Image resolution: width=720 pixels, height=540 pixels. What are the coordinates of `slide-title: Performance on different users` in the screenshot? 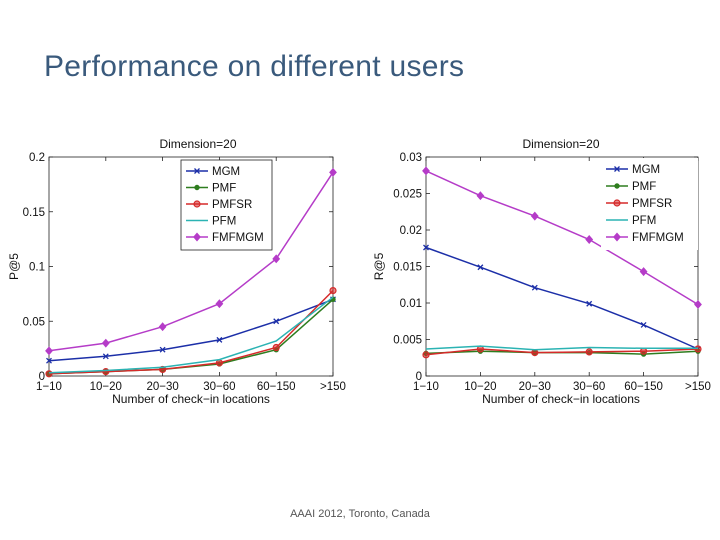 It's located at (254, 66).